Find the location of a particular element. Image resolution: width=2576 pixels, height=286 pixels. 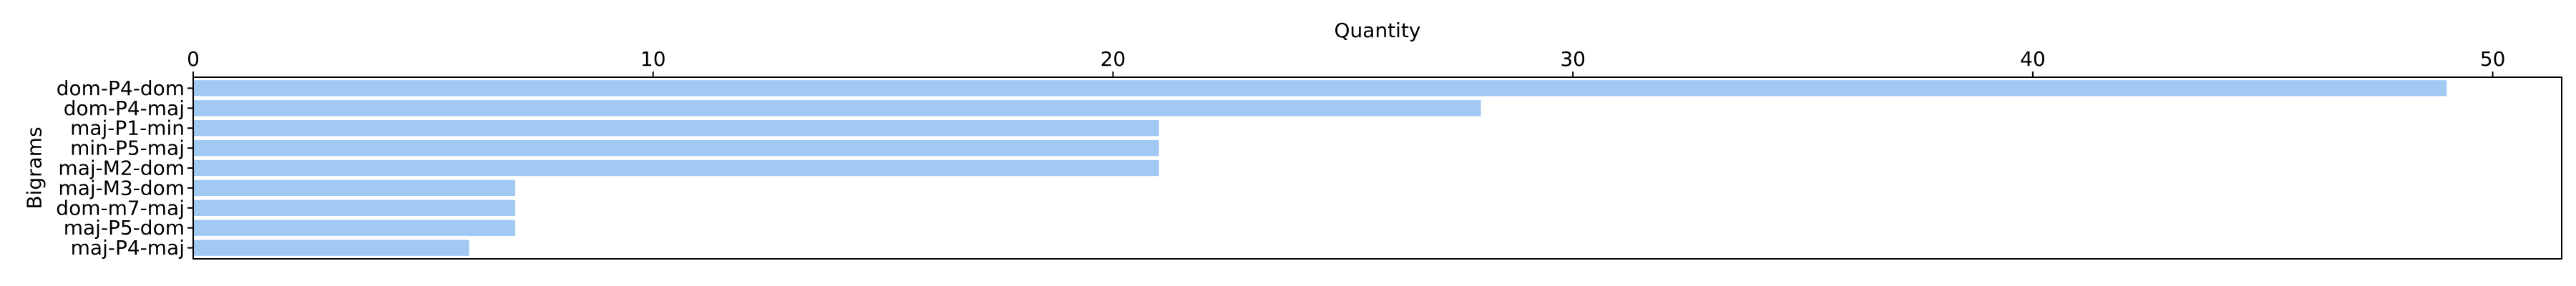

bar-dom-P4-dom is located at coordinates (1320, 88).